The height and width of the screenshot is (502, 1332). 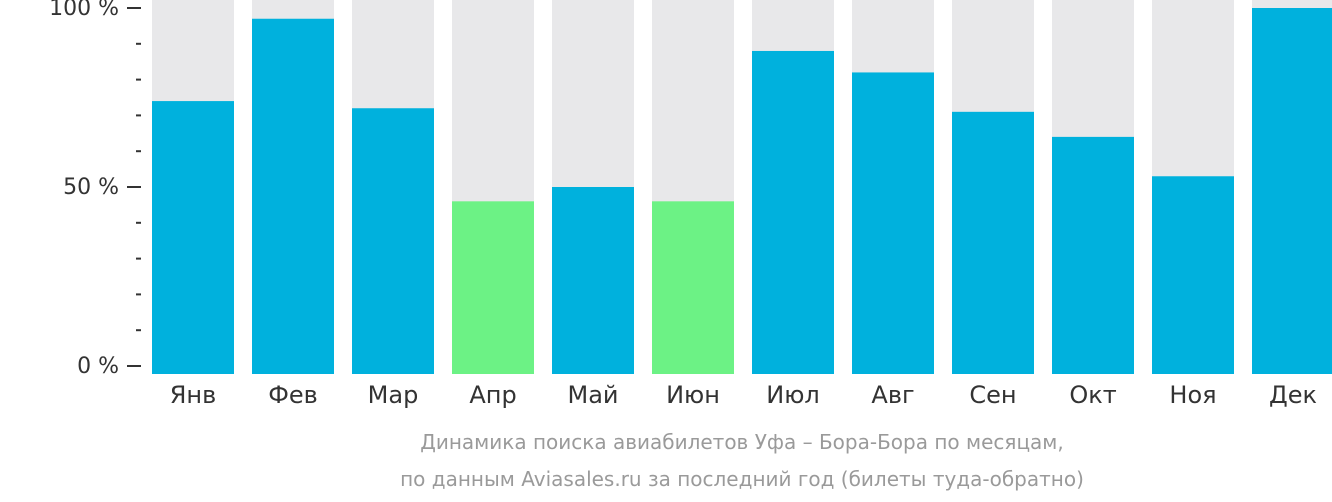 What do you see at coordinates (293, 395) in the screenshot?
I see `x-tick-label-1: Фев` at bounding box center [293, 395].